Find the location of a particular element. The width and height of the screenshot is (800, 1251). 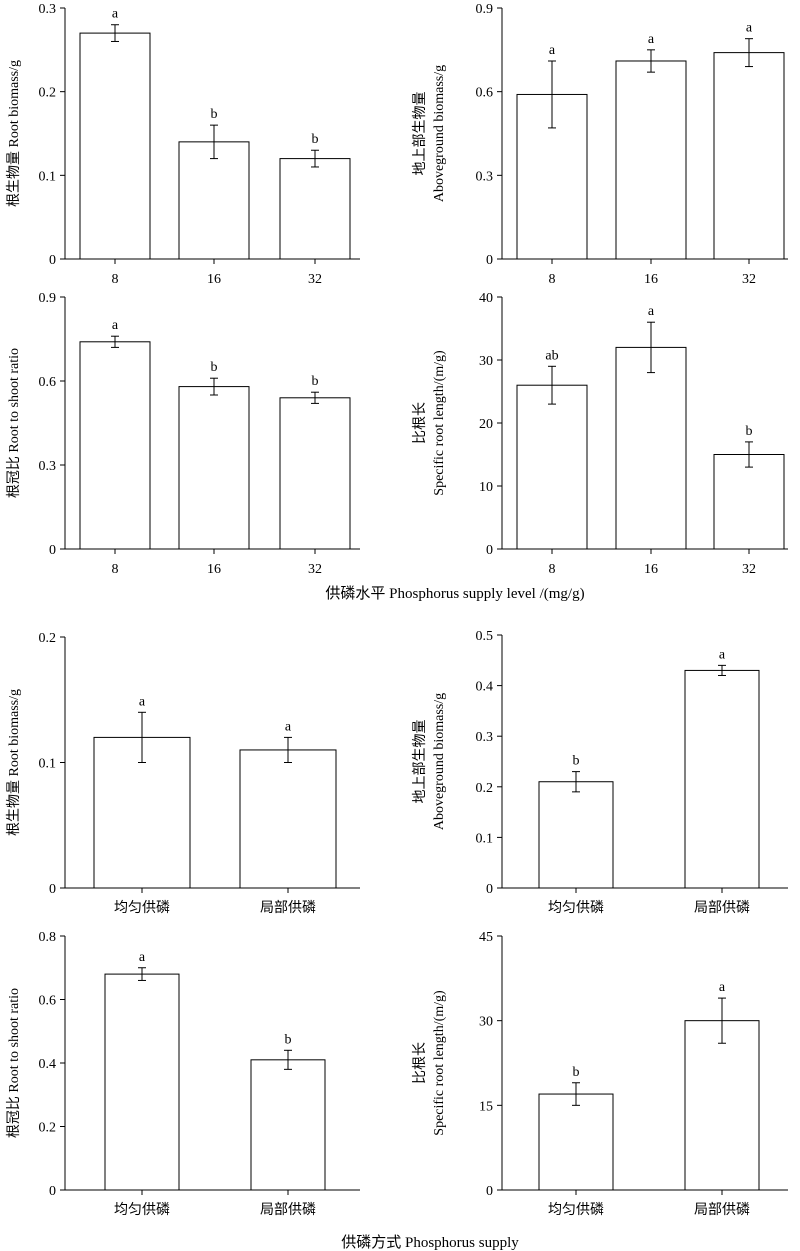

chart-panel-p5: 0 0.1 0.2 a 均匀供磷 a 局部供磷 根生物量 Root biomass/g is located at coordinates (183, 773).